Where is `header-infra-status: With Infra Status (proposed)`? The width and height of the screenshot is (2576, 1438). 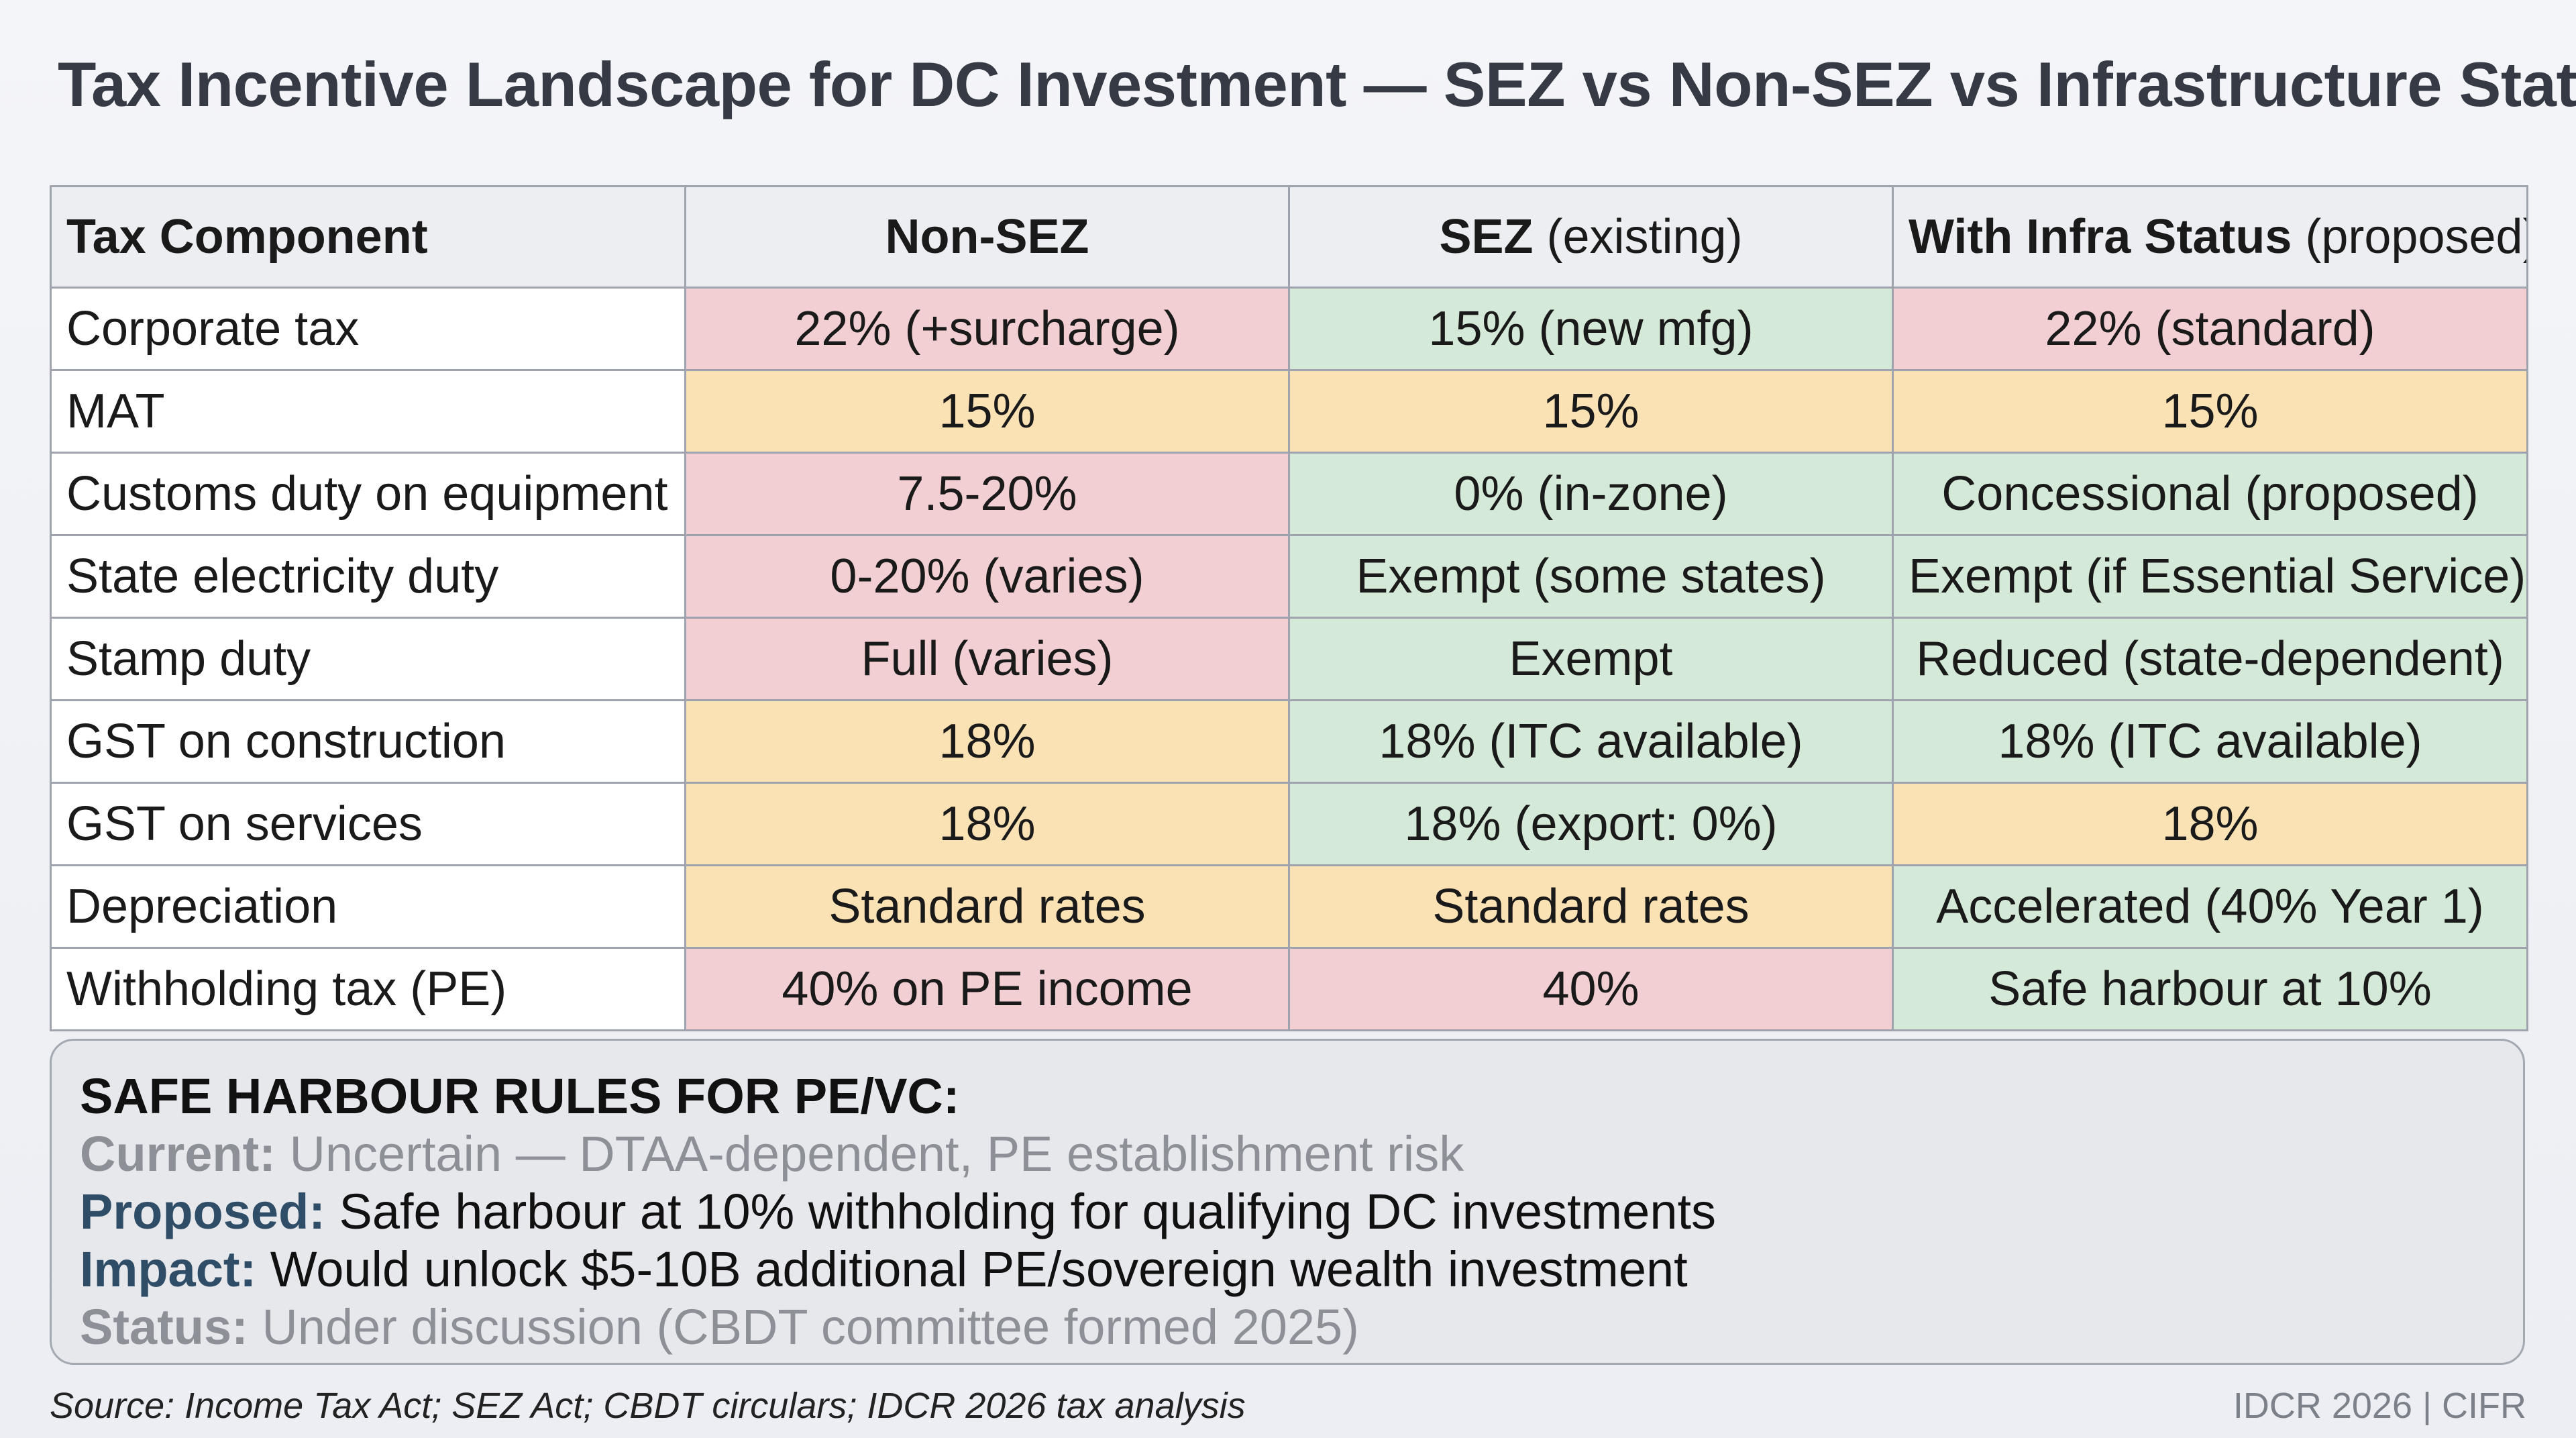
header-infra-status: With Infra Status (proposed) is located at coordinates (2210, 237).